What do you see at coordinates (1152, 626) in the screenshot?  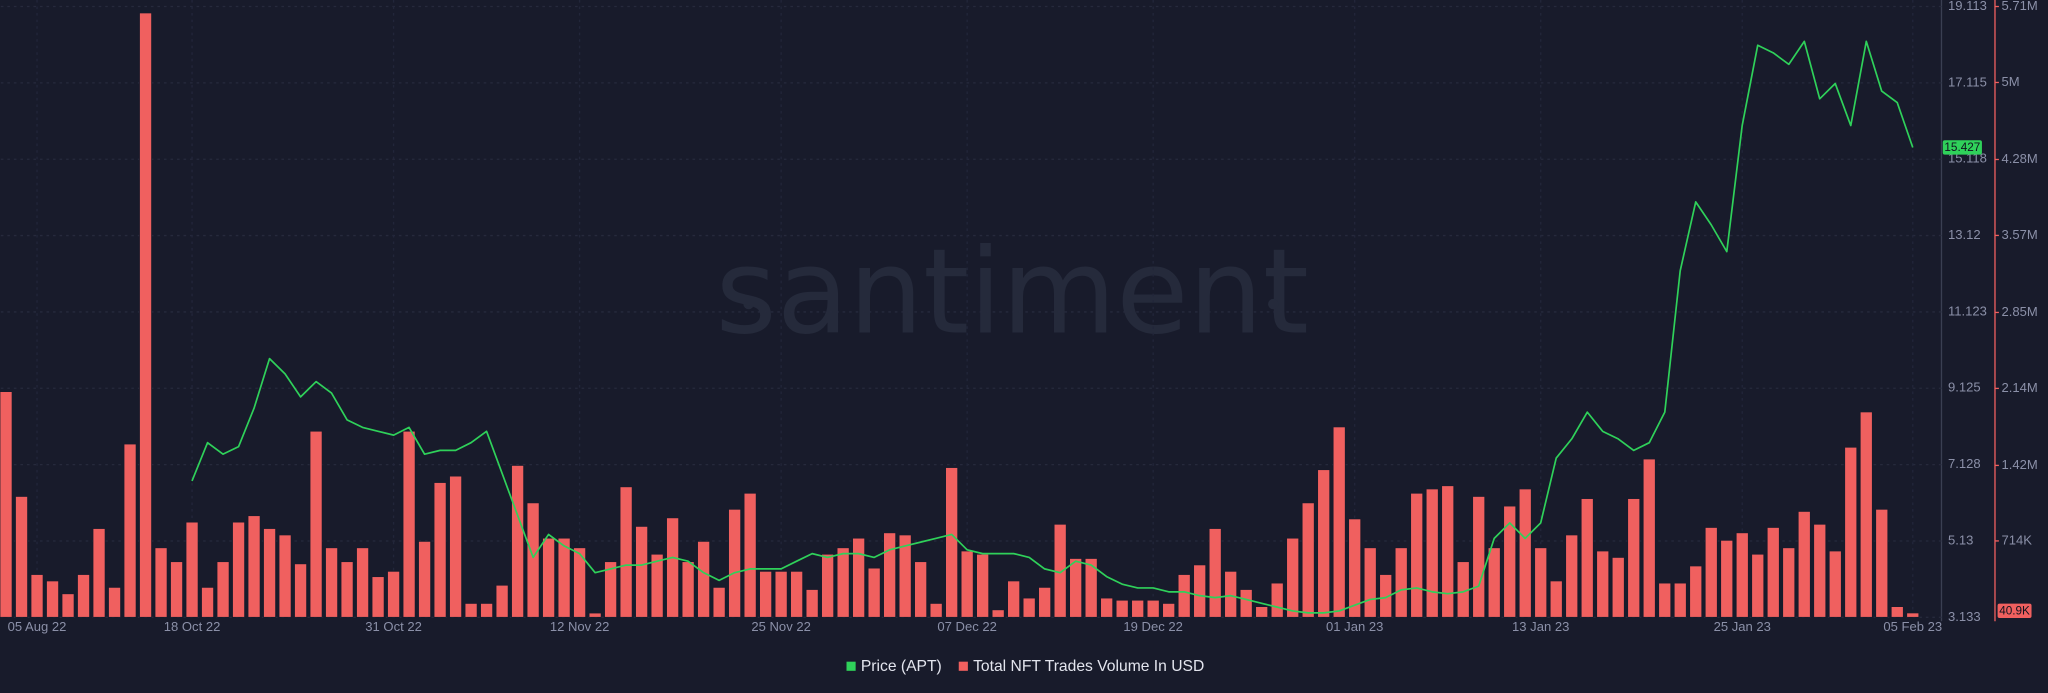 I see `x-tick-label: 19 Dec 22` at bounding box center [1152, 626].